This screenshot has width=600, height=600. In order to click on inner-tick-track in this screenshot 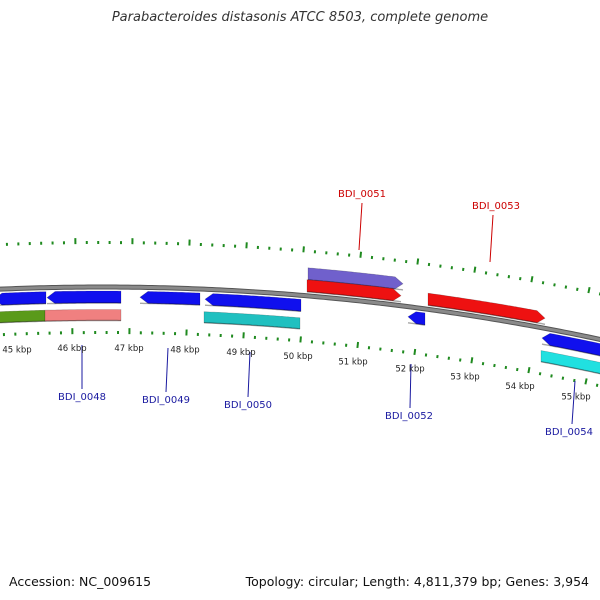, I will do `click(300, 357)`.